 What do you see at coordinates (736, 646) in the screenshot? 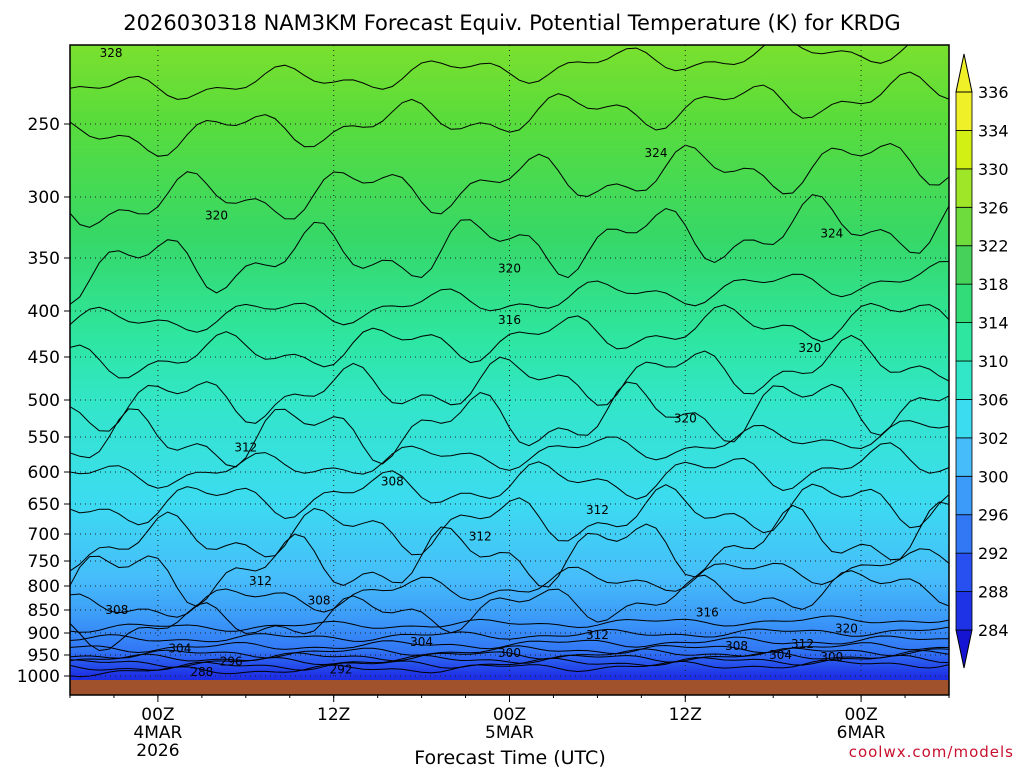
I see `contour-label-20: 308` at bounding box center [736, 646].